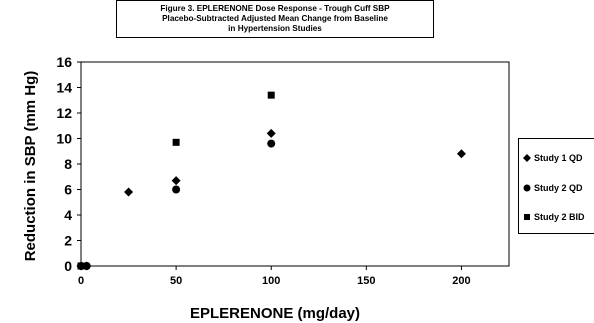 Image resolution: width=594 pixels, height=323 pixels. What do you see at coordinates (527, 158) in the screenshot?
I see `diamond-marker-icon` at bounding box center [527, 158].